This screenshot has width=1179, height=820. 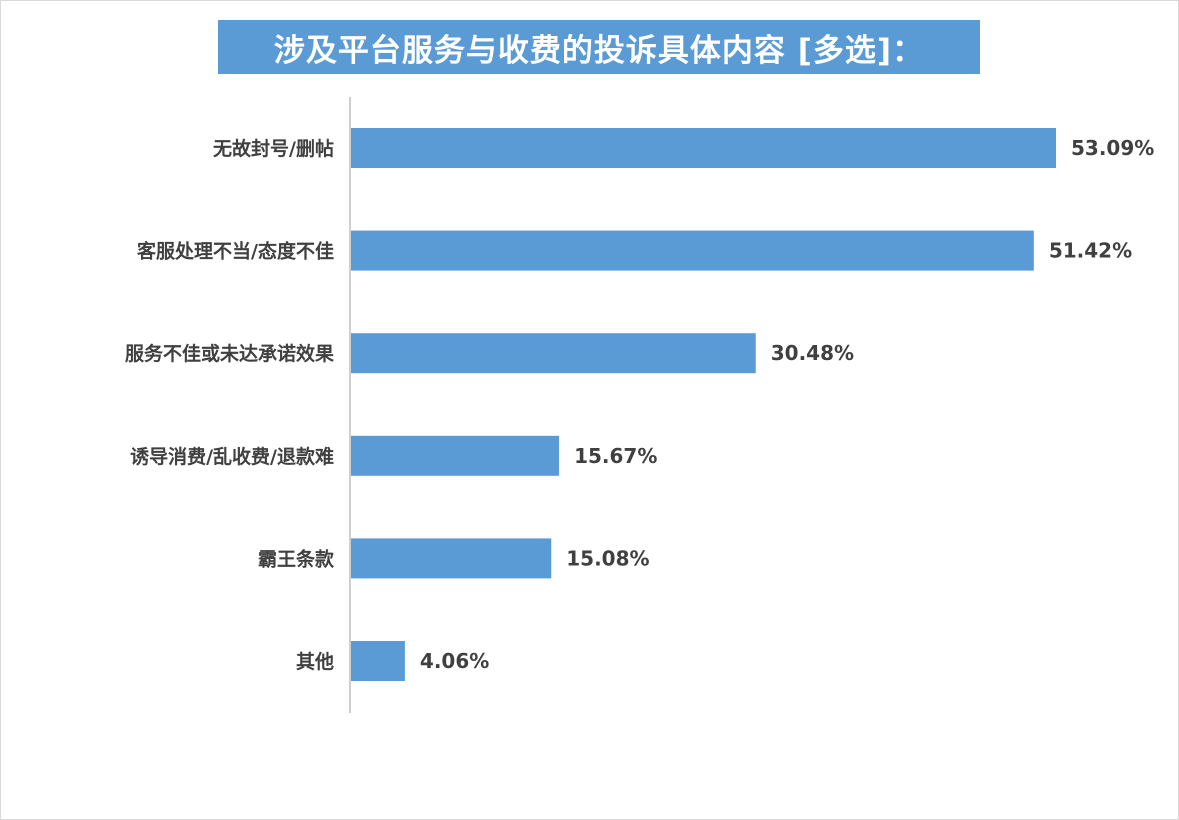 What do you see at coordinates (599, 50) in the screenshot?
I see `chart-title: 涉及平台服务与收费的投诉具体内容 [多选]：` at bounding box center [599, 50].